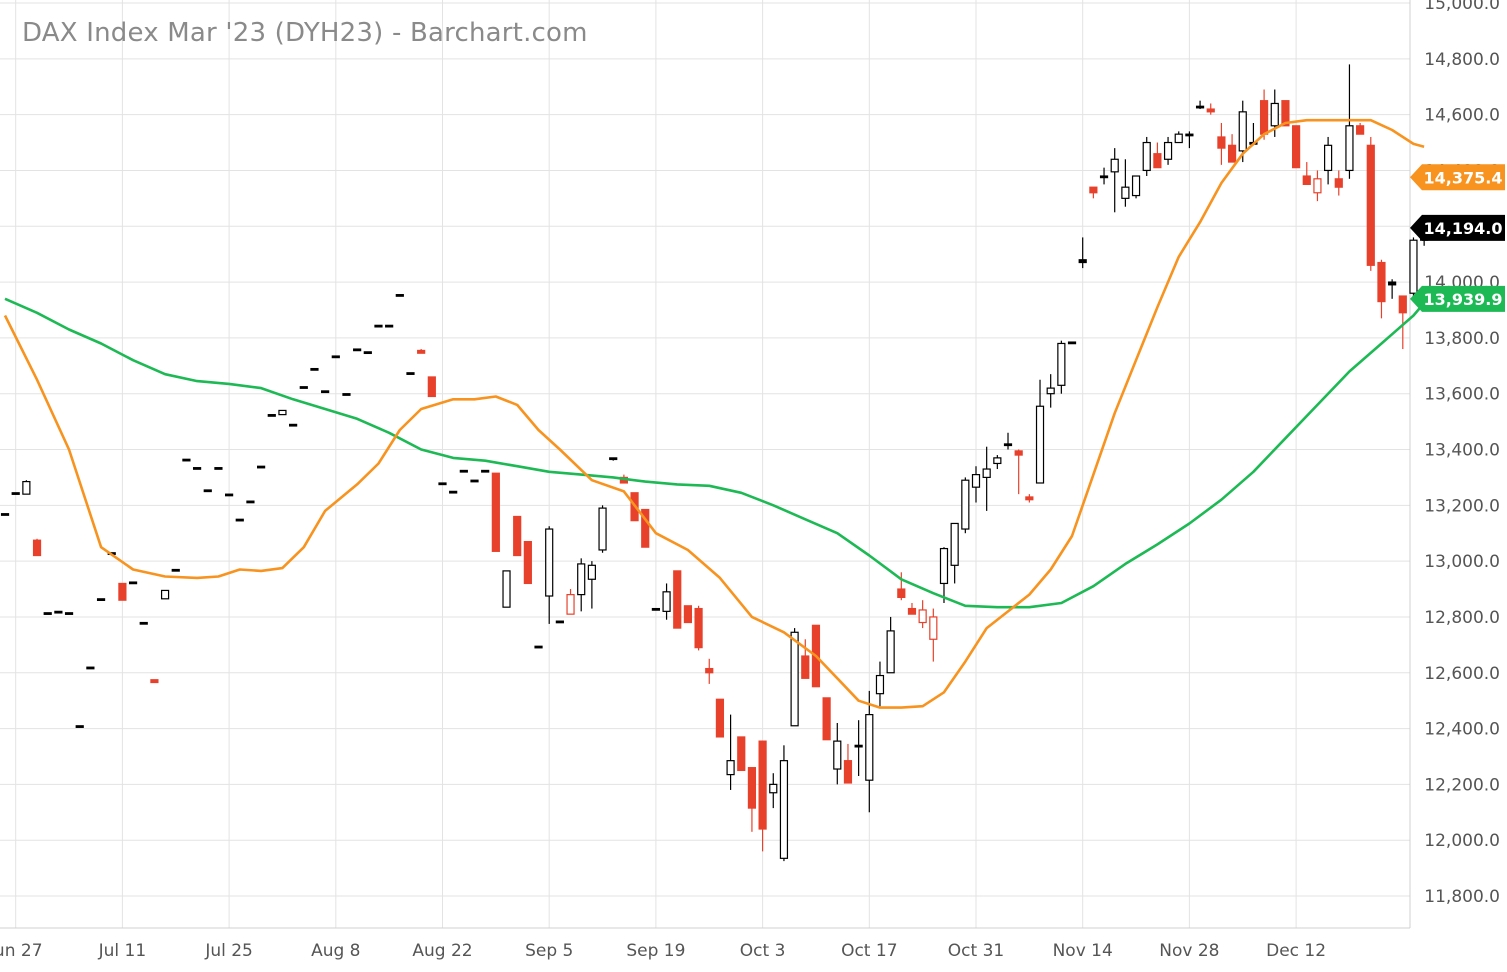 The height and width of the screenshot is (972, 1507). I want to click on chart-title: DAX Index Mar '23 (DYH23) - Barchart.com, so click(305, 33).